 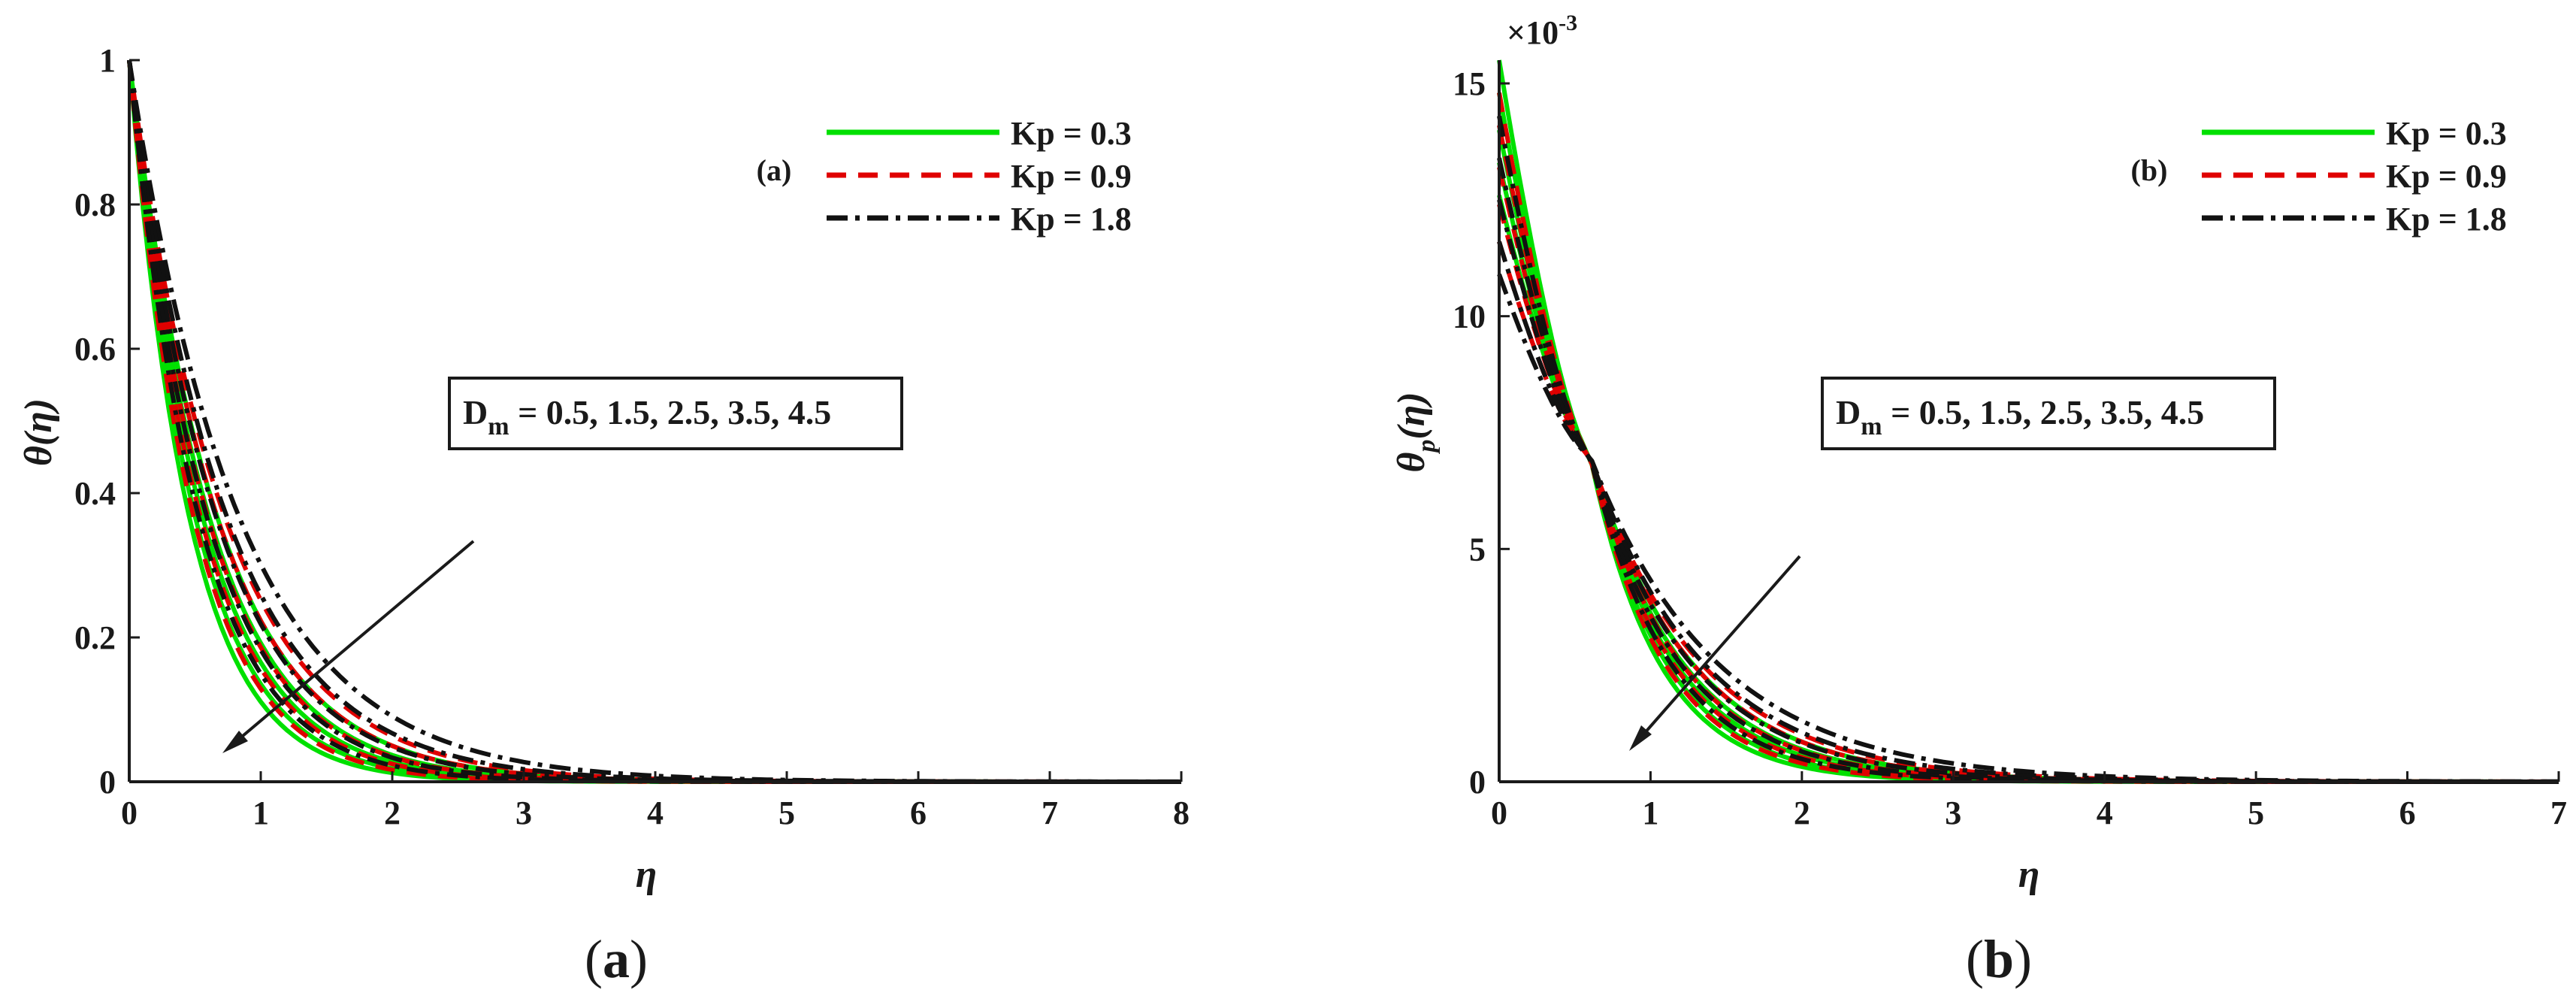 I want to click on panel-a-xtick-label: 1, so click(x=260, y=813).